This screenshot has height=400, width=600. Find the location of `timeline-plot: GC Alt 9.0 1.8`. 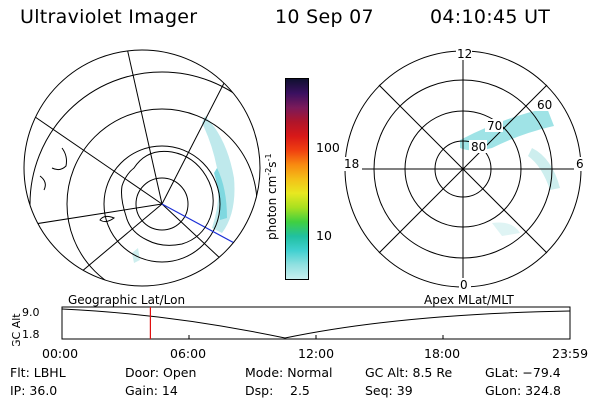

timeline-plot: GC Alt 9.0 1.8 is located at coordinates (290, 326).